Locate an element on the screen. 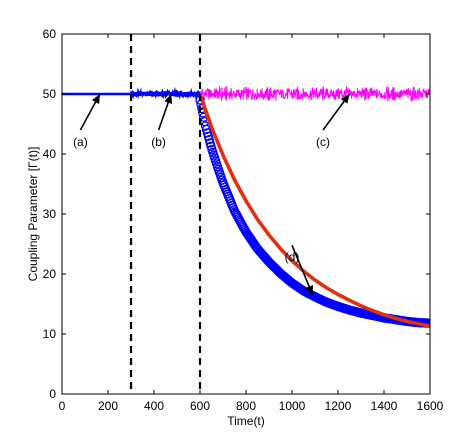 The height and width of the screenshot is (448, 471). data-point is located at coordinates (427, 323).